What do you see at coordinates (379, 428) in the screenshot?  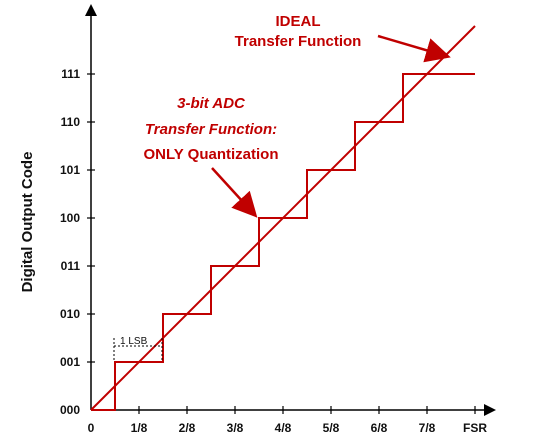 I see `x-tick-label: 6/8` at bounding box center [379, 428].